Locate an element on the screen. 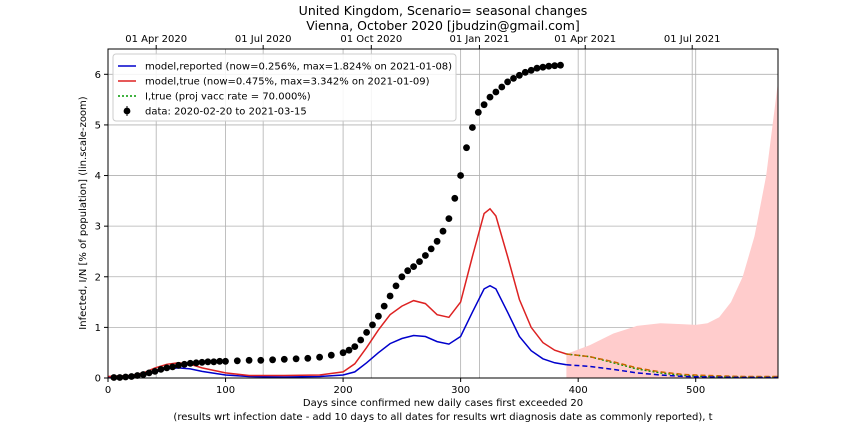  y-tick-label: 5 is located at coordinates (98, 125).